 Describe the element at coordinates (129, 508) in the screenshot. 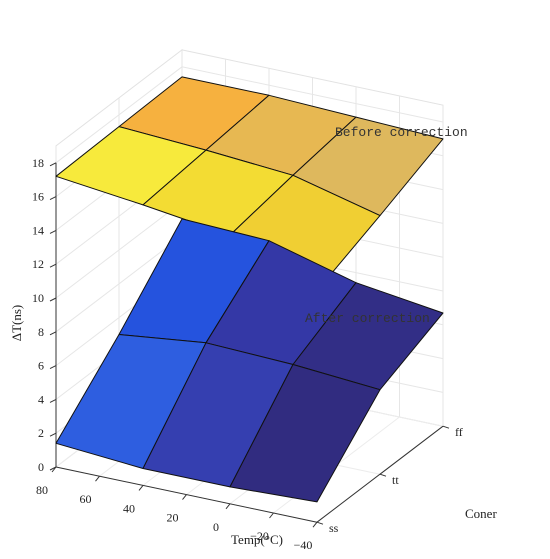

I see `x-tick-label: 40` at that location.